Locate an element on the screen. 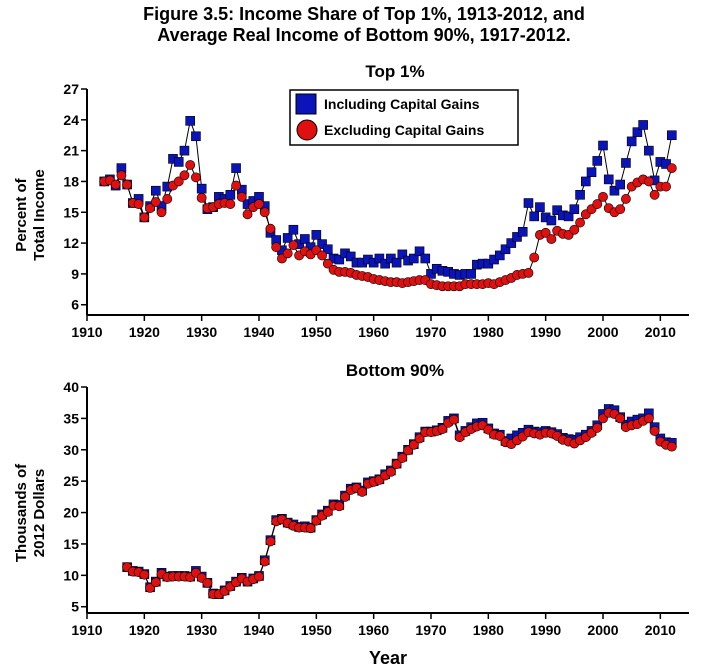  top-x-tick-label: 1980 is located at coordinates (488, 332).